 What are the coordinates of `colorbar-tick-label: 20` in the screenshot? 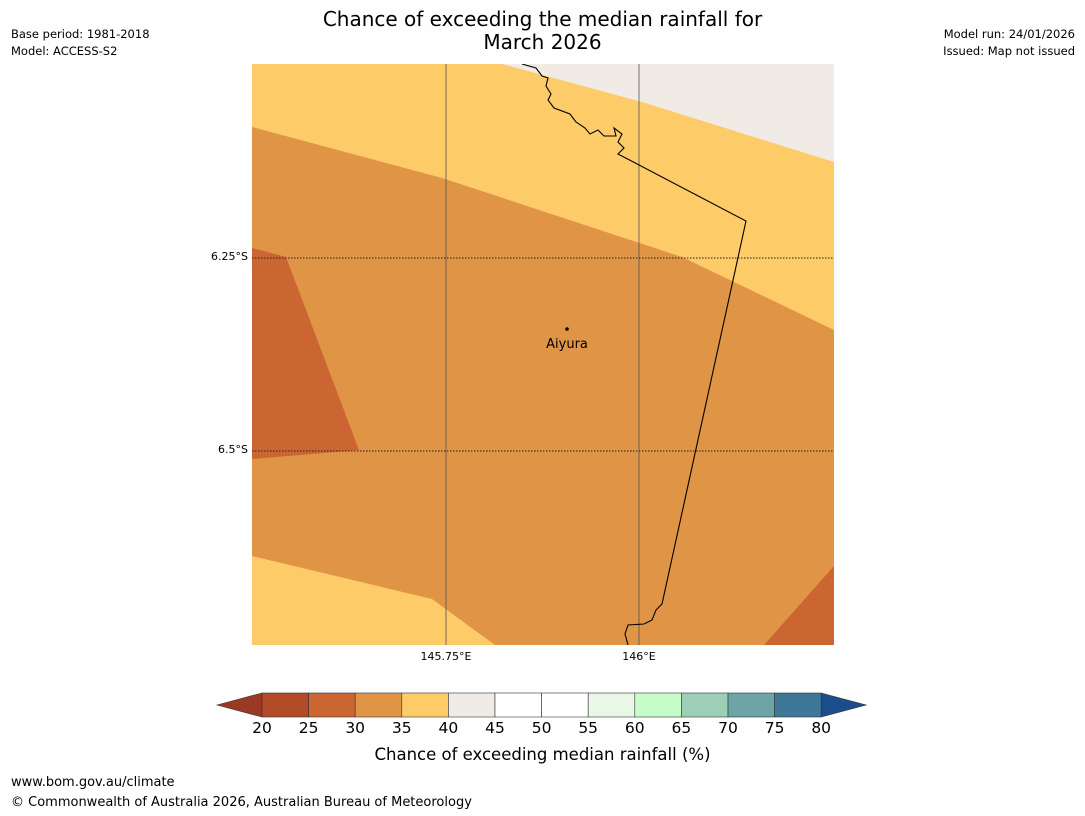 It's located at (262, 728).